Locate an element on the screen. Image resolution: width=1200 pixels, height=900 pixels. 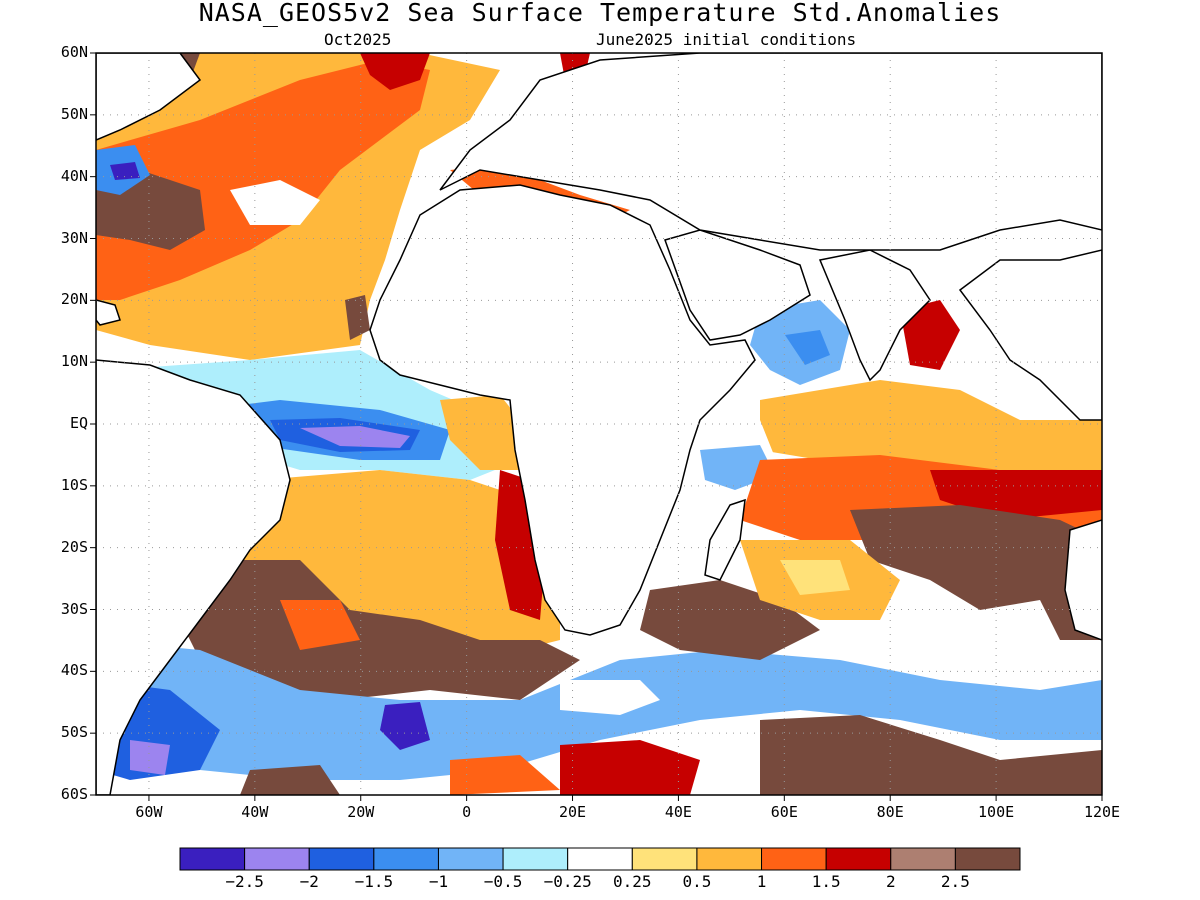
valid-month-label: Oct2025 is located at coordinates (358, 39).